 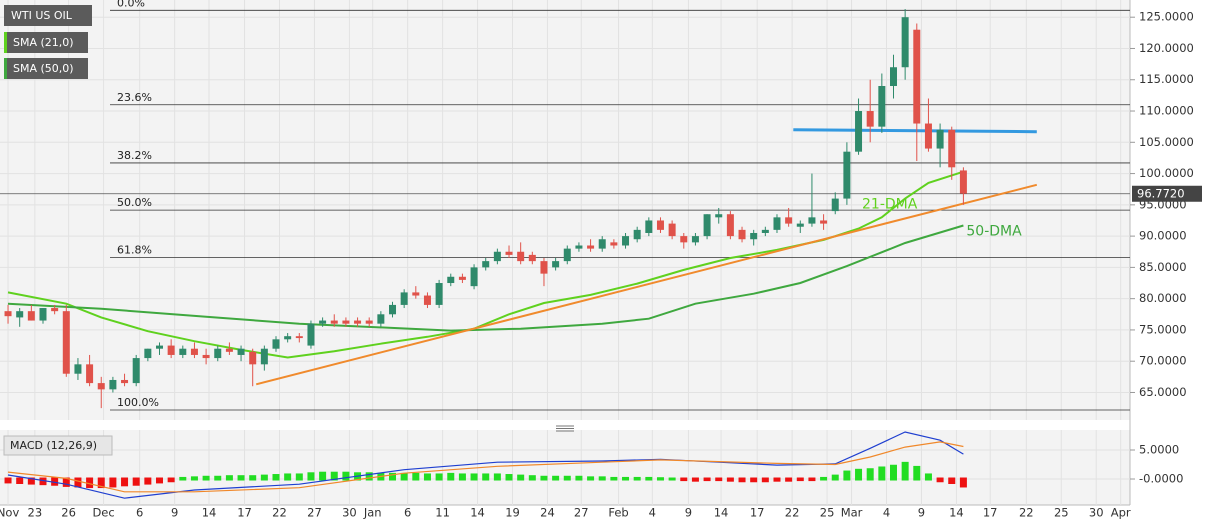 What do you see at coordinates (279, 513) in the screenshot?
I see `x-tick-label: 22` at bounding box center [279, 513].